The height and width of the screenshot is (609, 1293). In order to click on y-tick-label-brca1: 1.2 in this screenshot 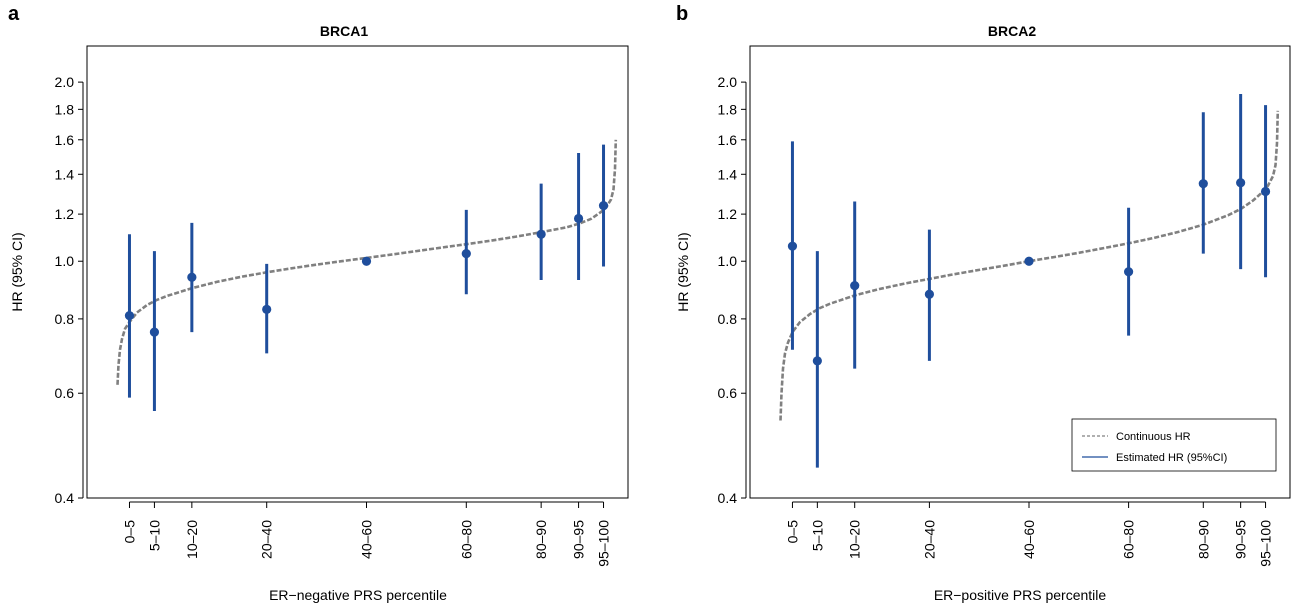, I will do `click(65, 214)`.